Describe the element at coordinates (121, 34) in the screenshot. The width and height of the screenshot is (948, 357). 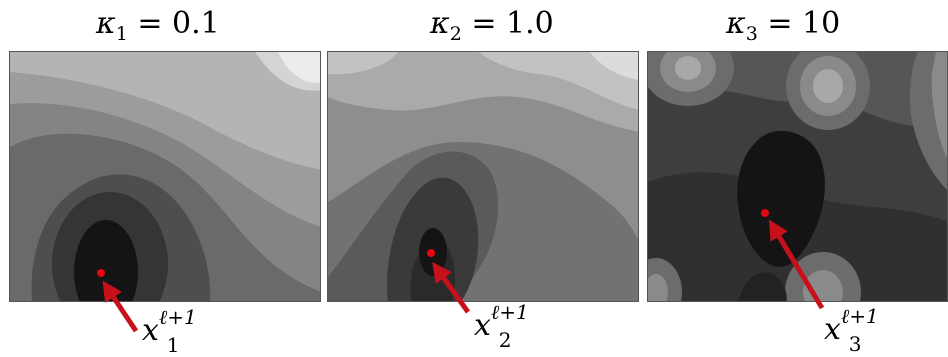
I see `kappa-index: 1` at that location.